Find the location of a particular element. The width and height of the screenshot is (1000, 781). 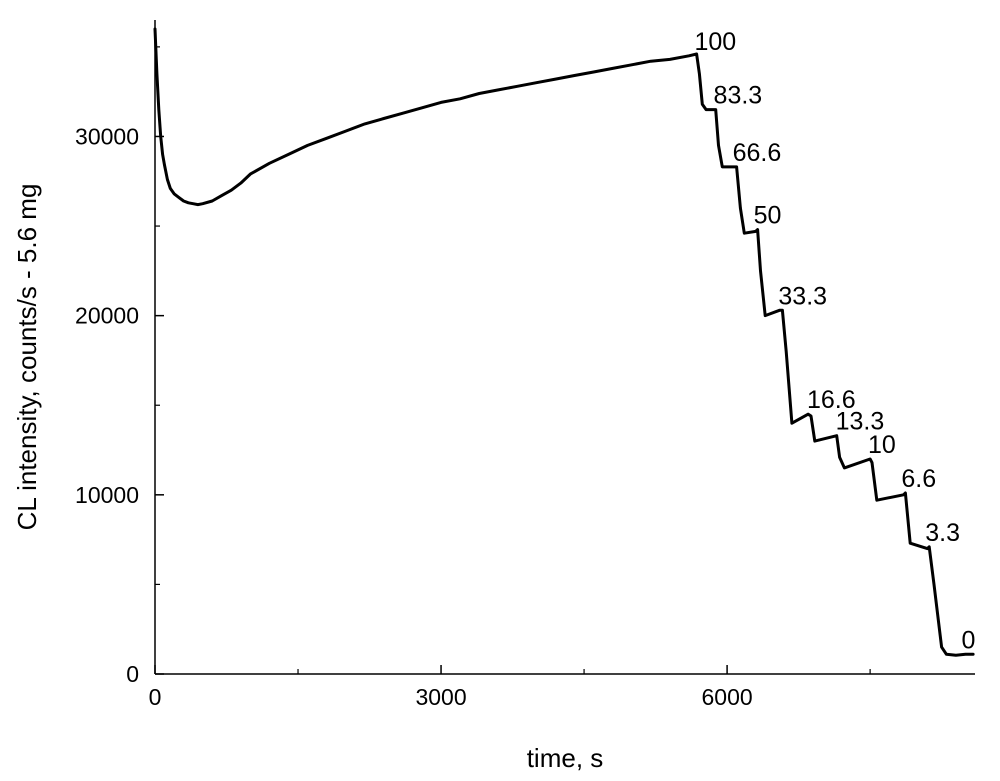

y-tick-label: 10000 is located at coordinates (107, 495).